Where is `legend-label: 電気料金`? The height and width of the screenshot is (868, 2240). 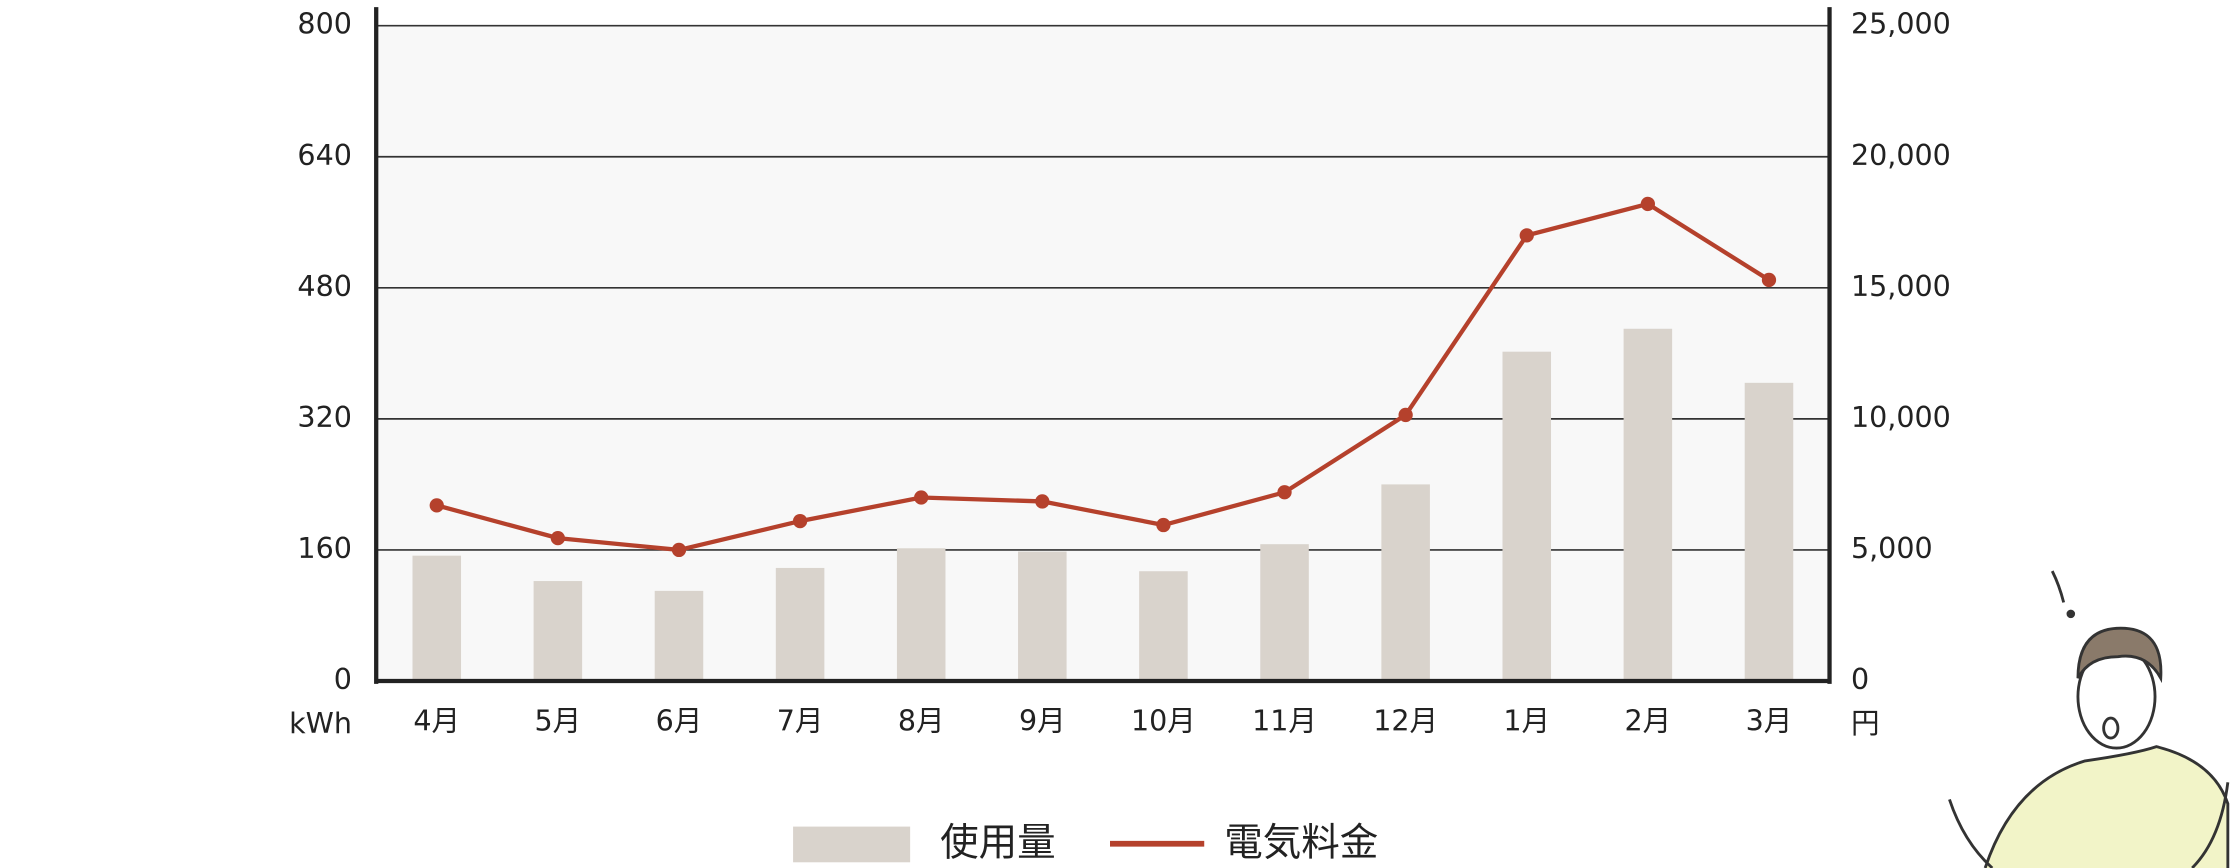
legend-label: 電気料金 is located at coordinates (1301, 843).